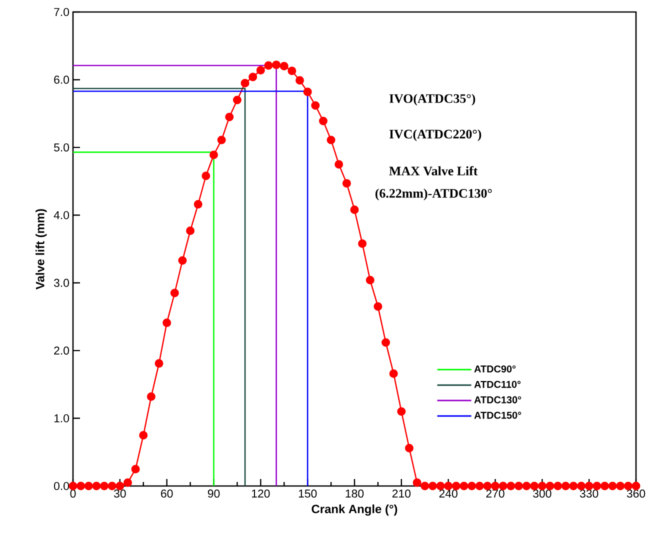 Image resolution: width=662 pixels, height=549 pixels. Describe the element at coordinates (62, 215) in the screenshot. I see `y-tick-label: 4.0` at that location.